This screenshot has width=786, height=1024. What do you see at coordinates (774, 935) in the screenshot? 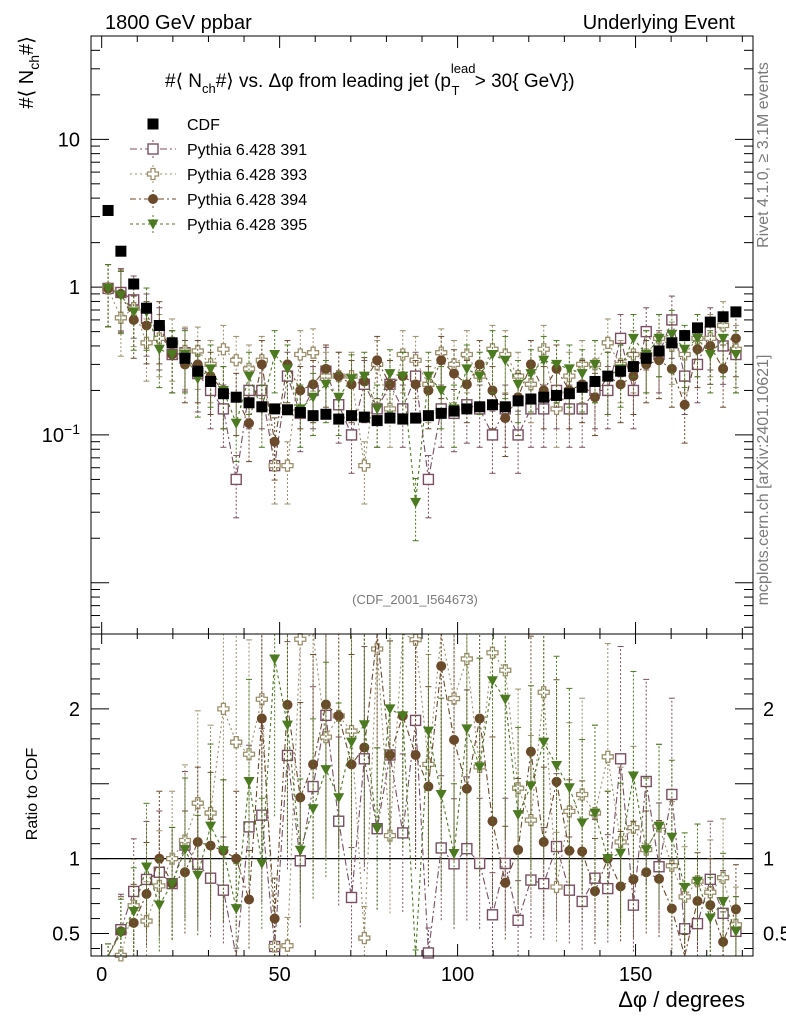
I see `ratio-tick-label-right: 0.5` at bounding box center [774, 935].